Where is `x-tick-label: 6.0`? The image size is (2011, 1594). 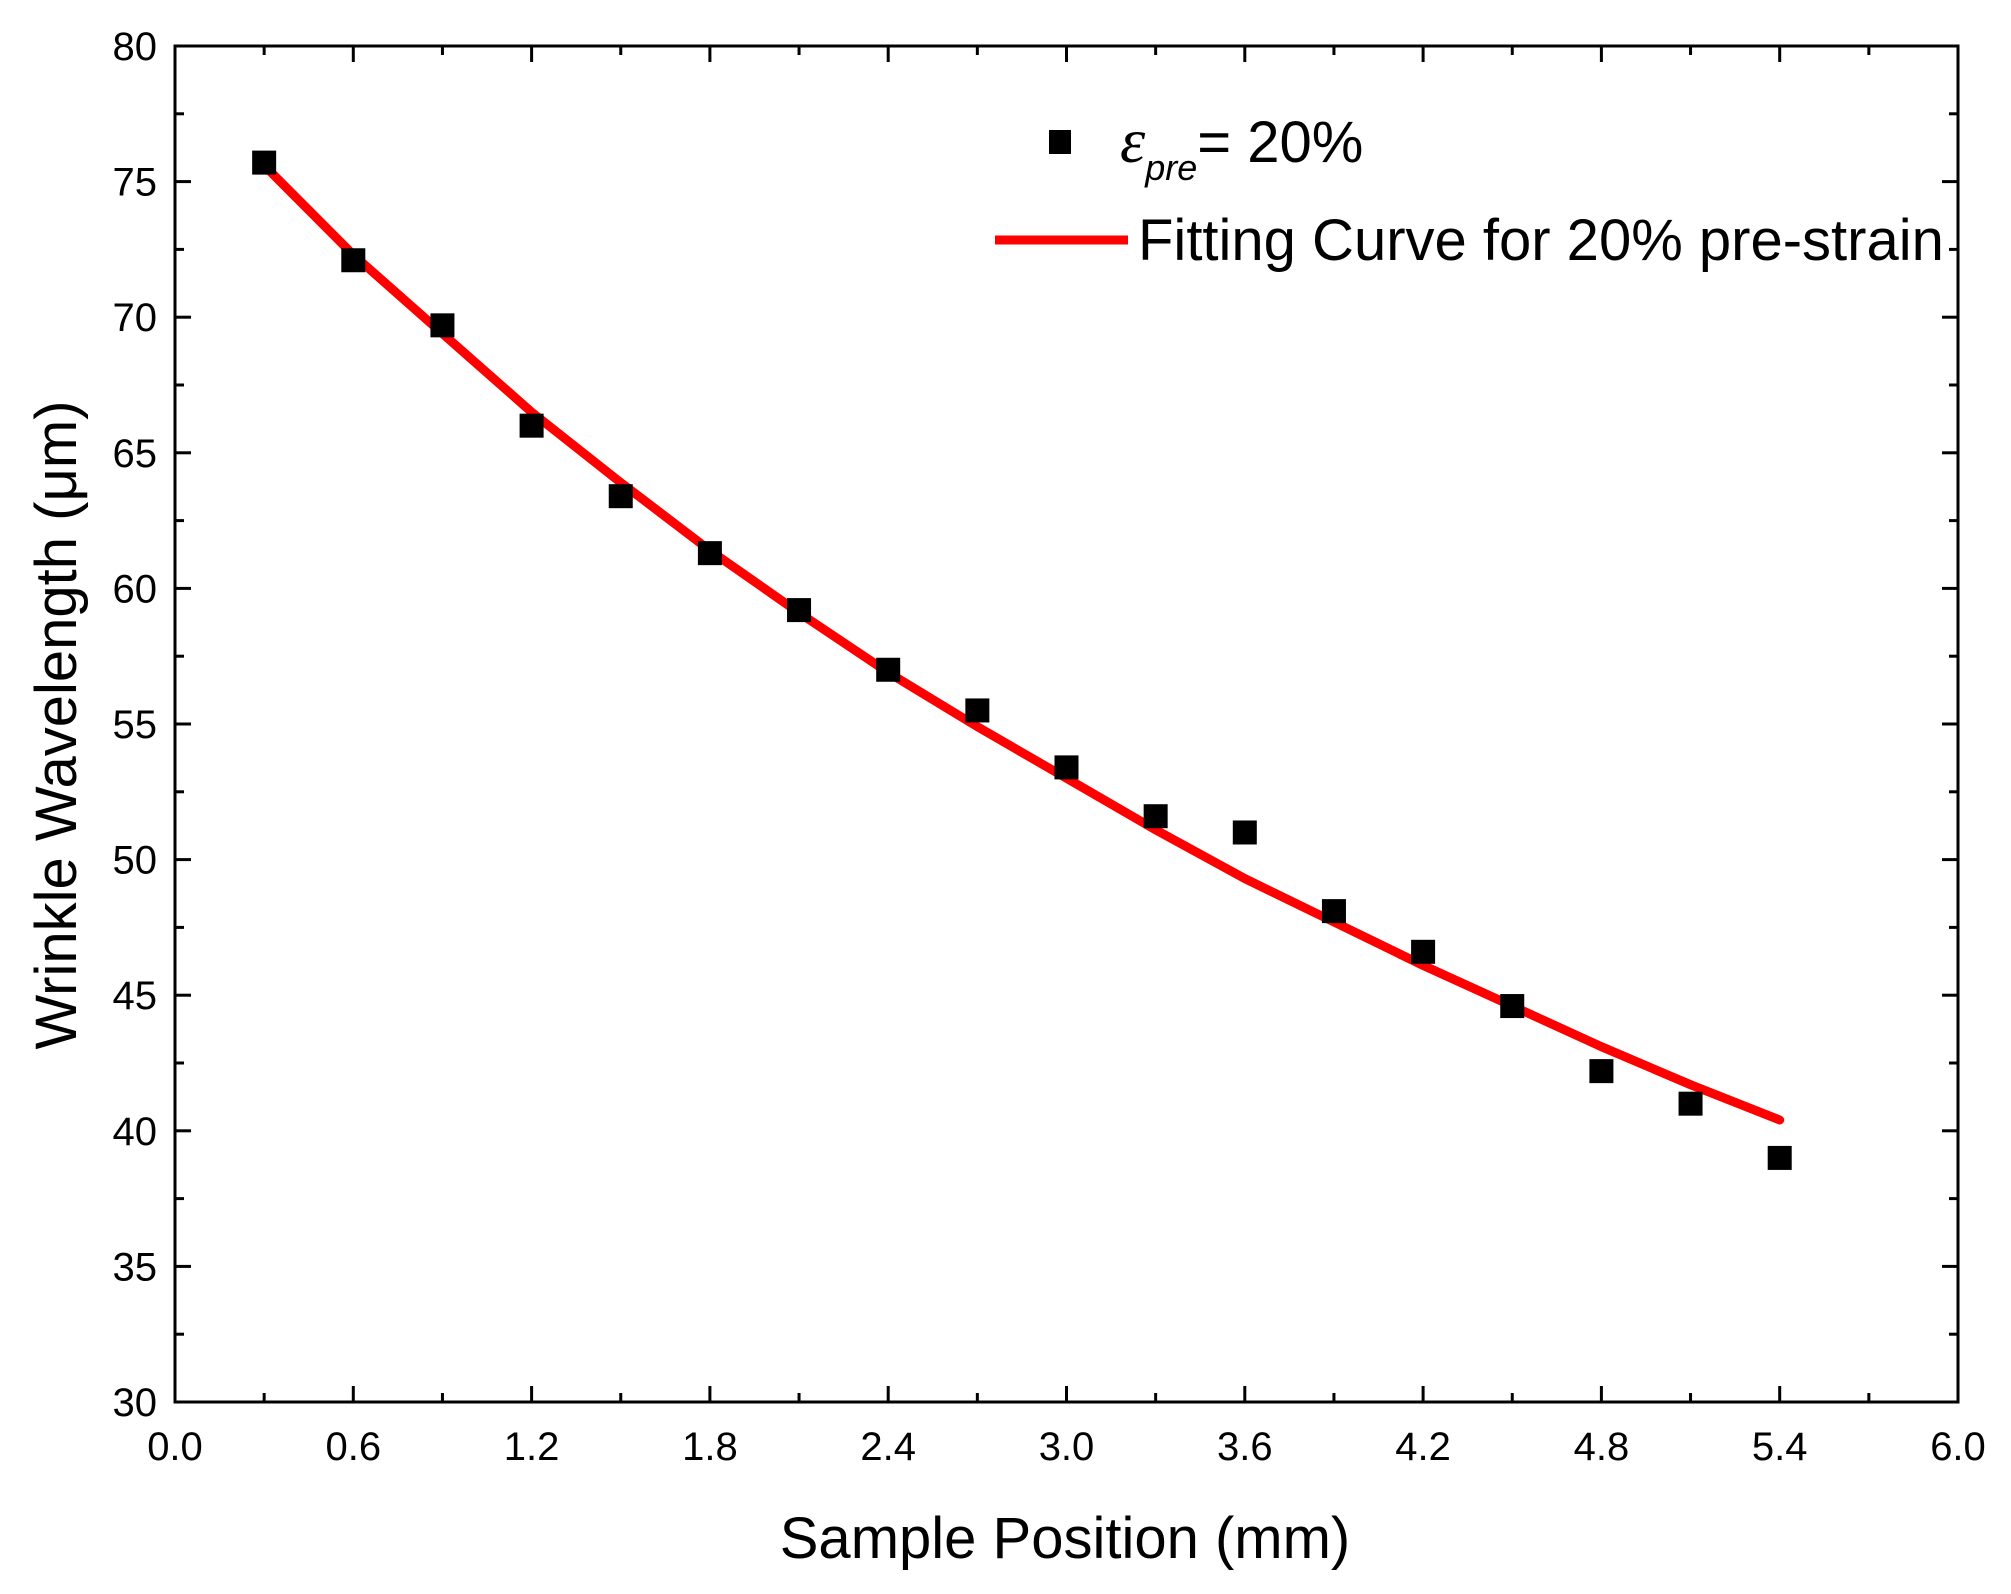
x-tick-label: 6.0 is located at coordinates (1958, 1447).